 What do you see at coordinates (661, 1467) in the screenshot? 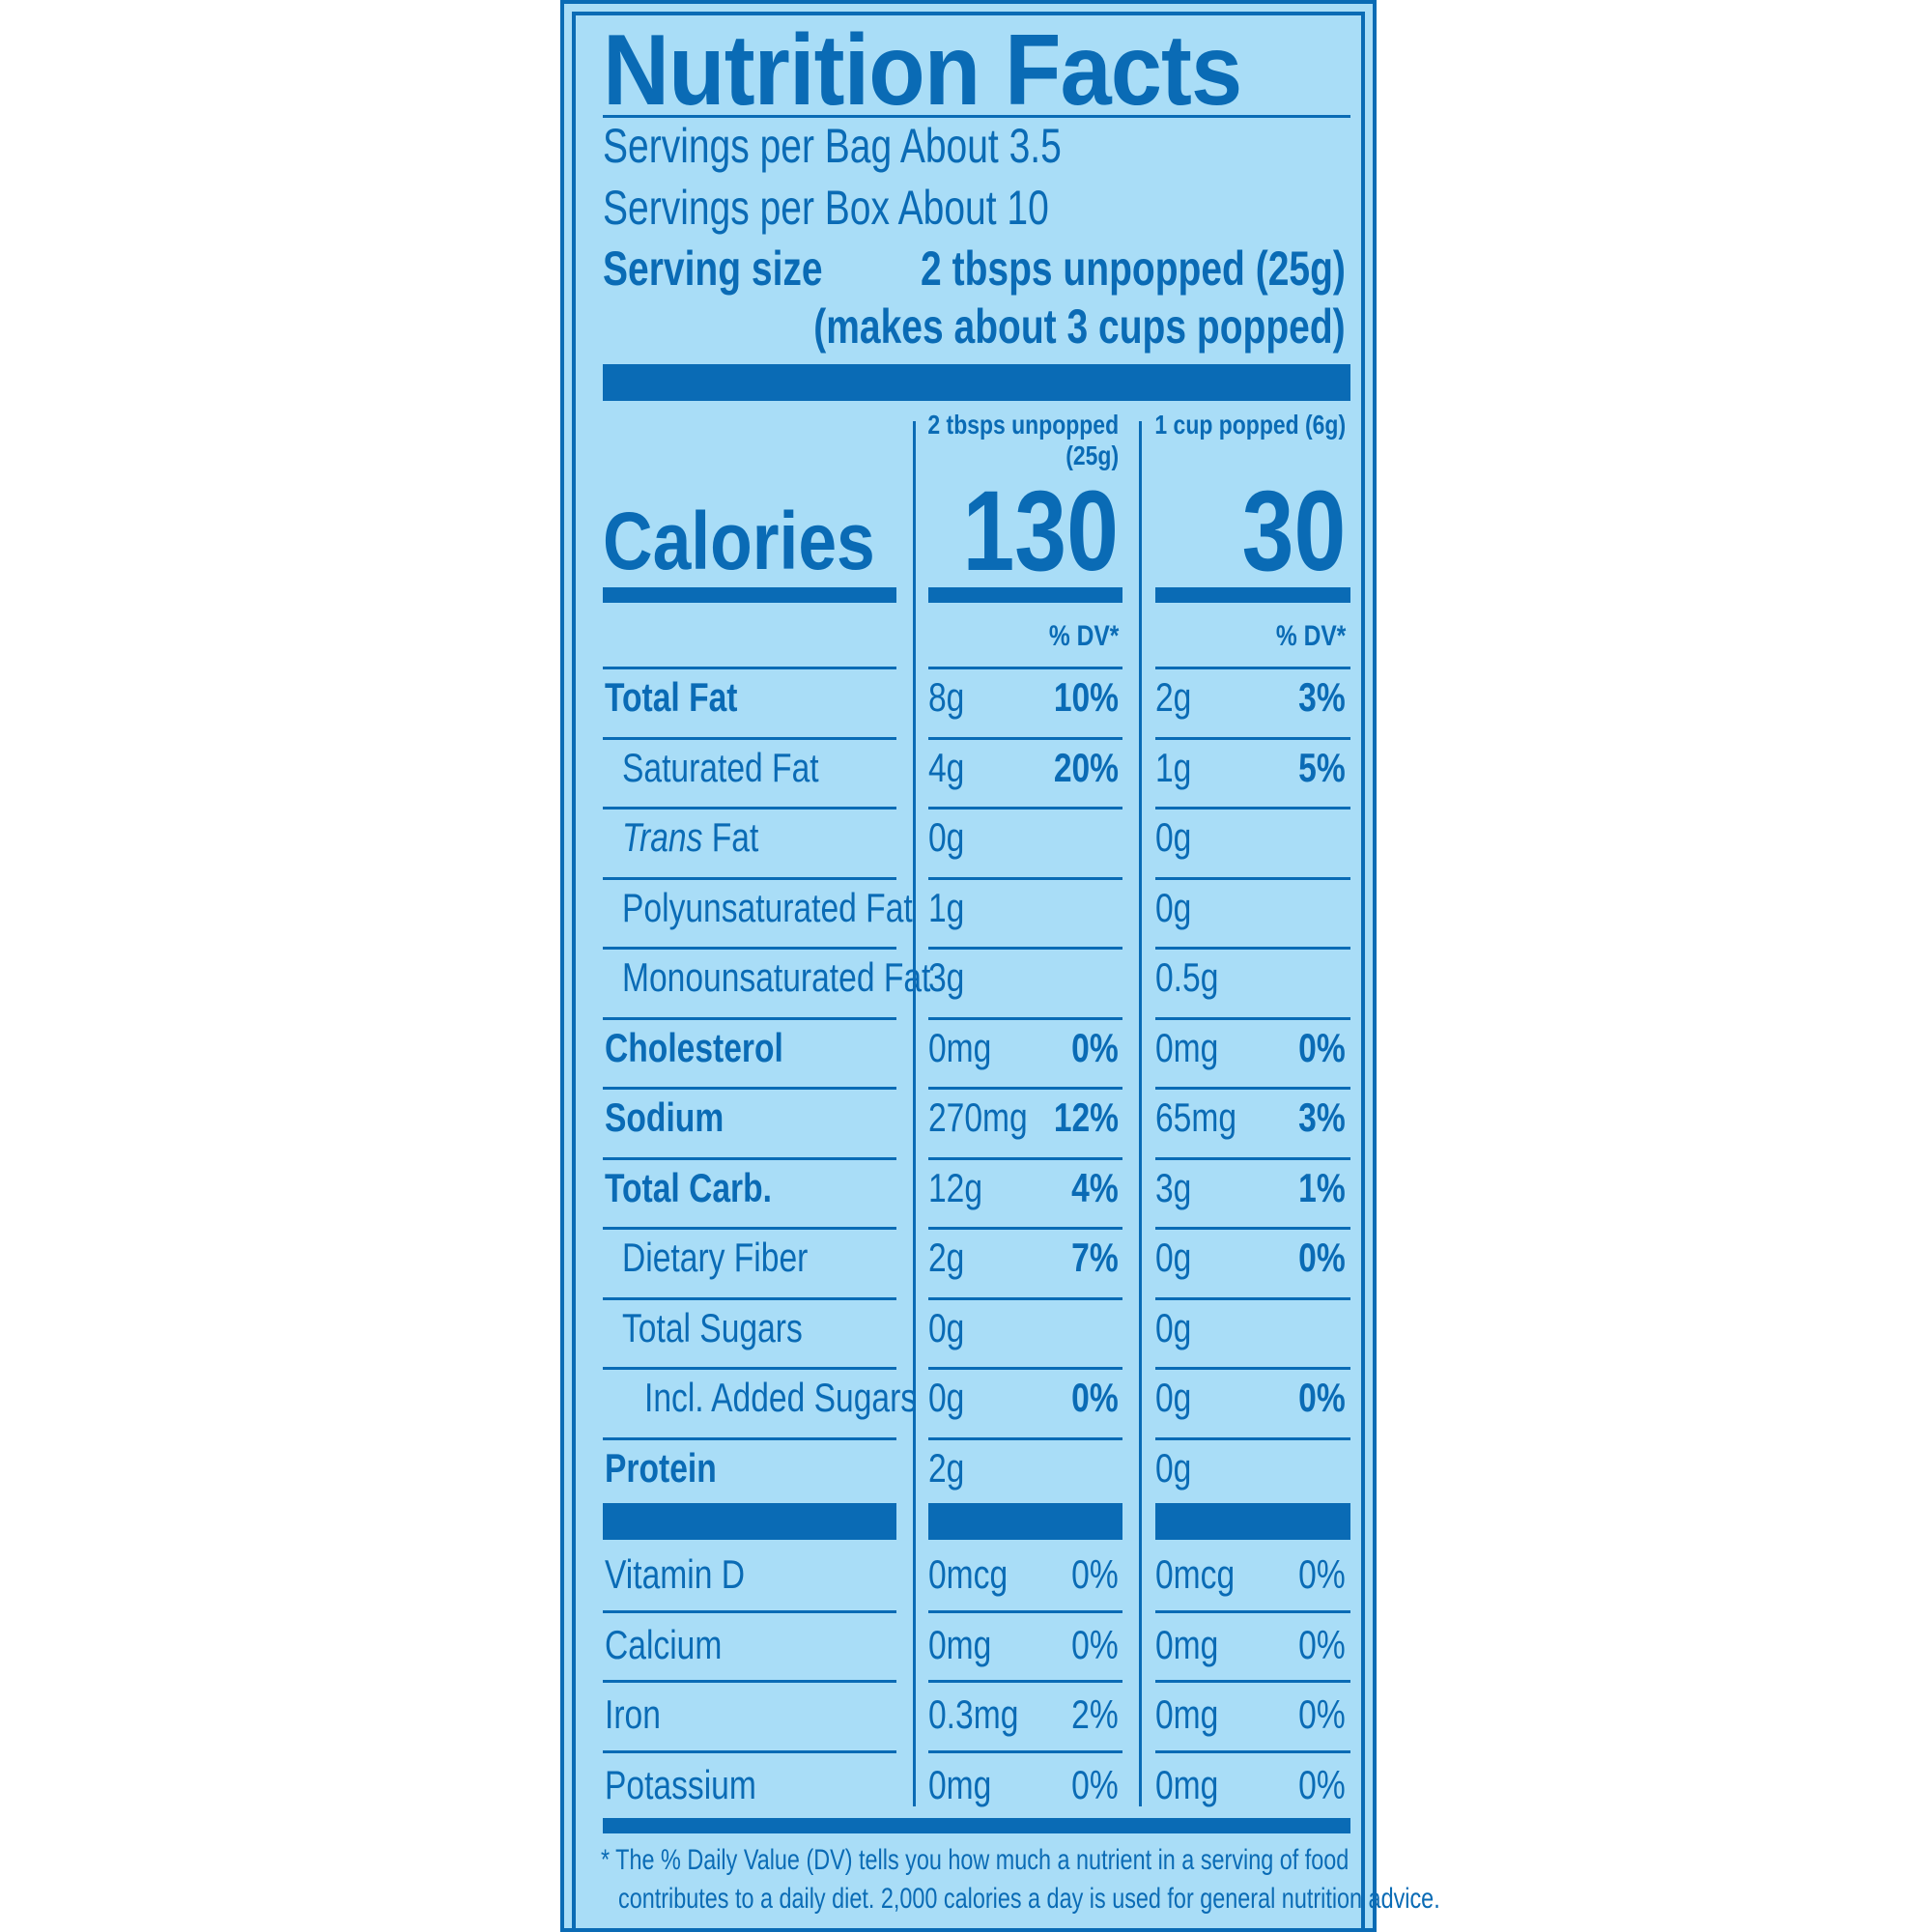
I see `nutrient-label: Protein` at bounding box center [661, 1467].